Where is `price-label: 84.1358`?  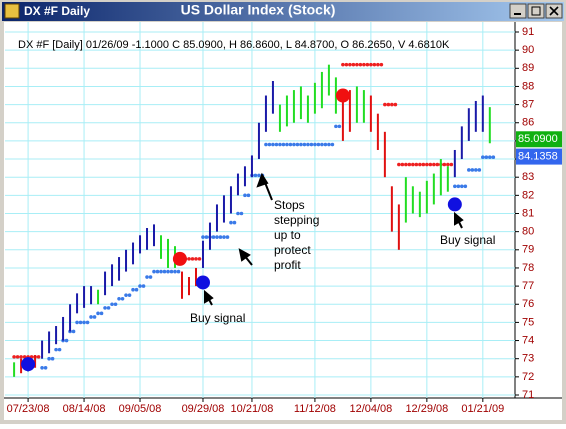
price-label: 84.1358 is located at coordinates (538, 156).